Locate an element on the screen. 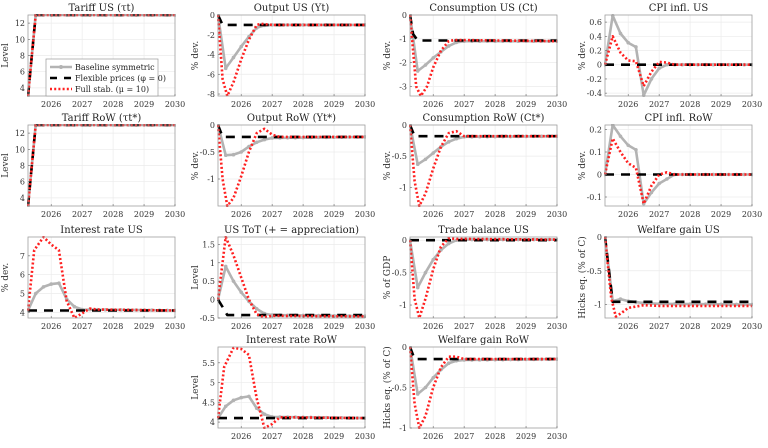  y-tick-label: 10 is located at coordinates (20, 149).